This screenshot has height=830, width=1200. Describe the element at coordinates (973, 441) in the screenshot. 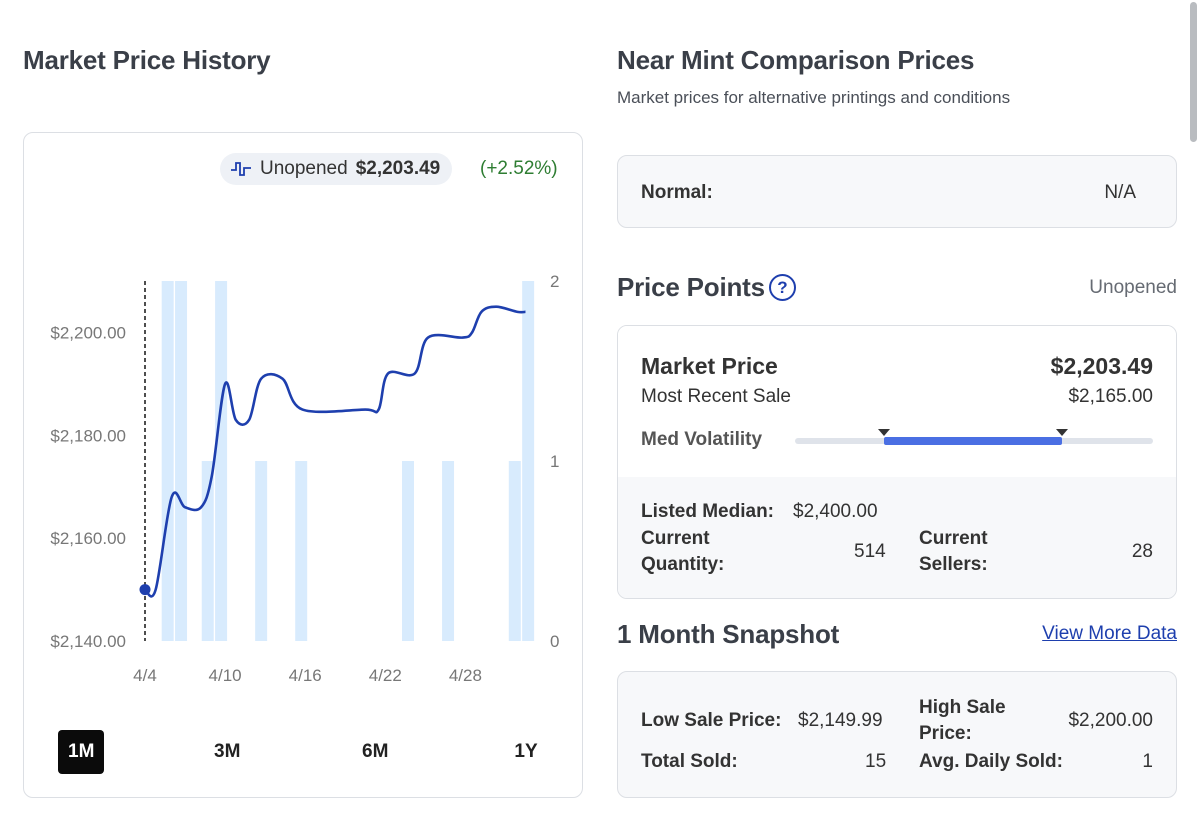

I see `volatility-range-fill` at that location.